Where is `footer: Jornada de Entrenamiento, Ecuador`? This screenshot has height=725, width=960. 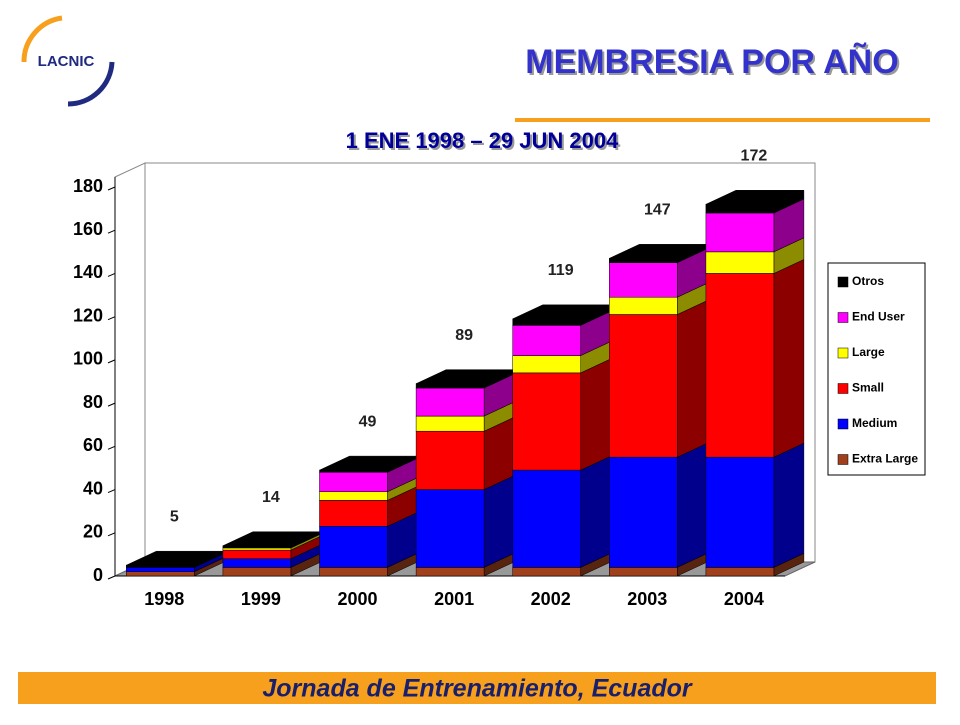 footer: Jornada de Entrenamiento, Ecuador is located at coordinates (477, 689).